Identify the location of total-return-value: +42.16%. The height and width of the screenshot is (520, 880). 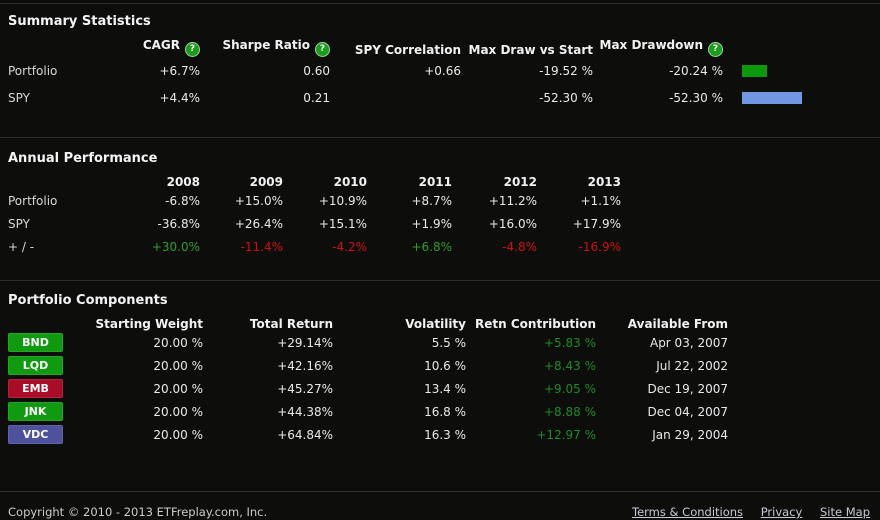
(305, 365).